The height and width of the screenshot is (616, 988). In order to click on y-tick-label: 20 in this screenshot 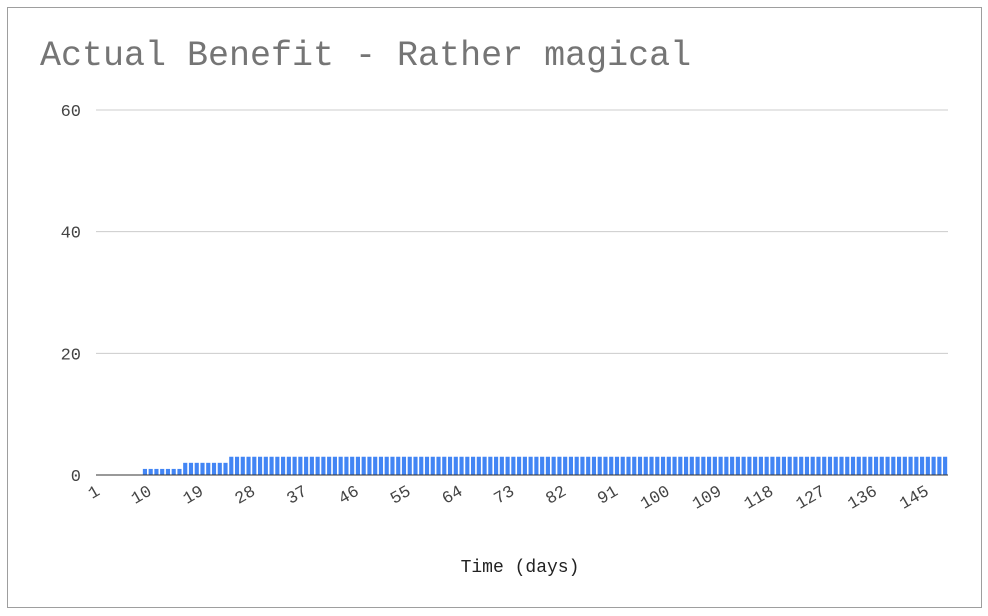, I will do `click(71, 355)`.